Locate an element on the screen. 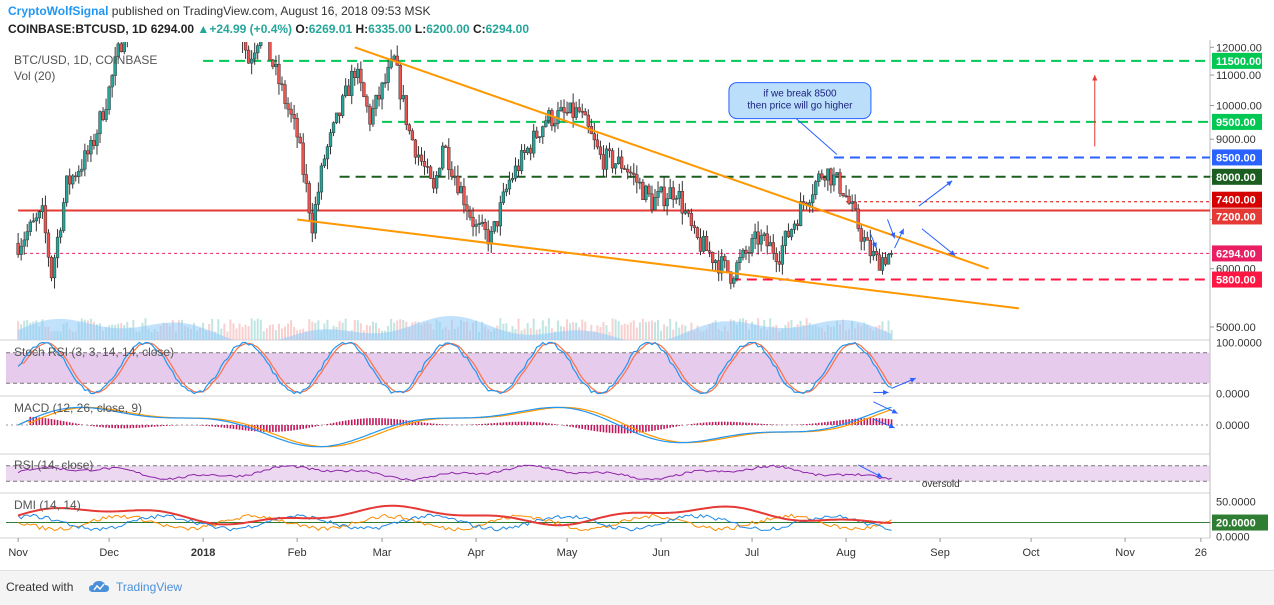 The width and height of the screenshot is (1274, 605). macd-label: MACD (12, 26, close, 9) is located at coordinates (78, 408).